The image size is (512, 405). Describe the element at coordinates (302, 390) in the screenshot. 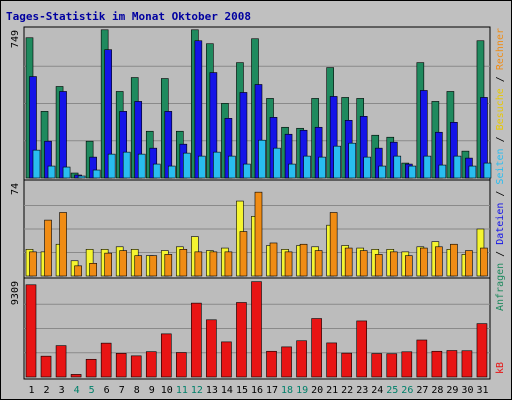

I see `x-tick-label-day-19: 19` at that location.